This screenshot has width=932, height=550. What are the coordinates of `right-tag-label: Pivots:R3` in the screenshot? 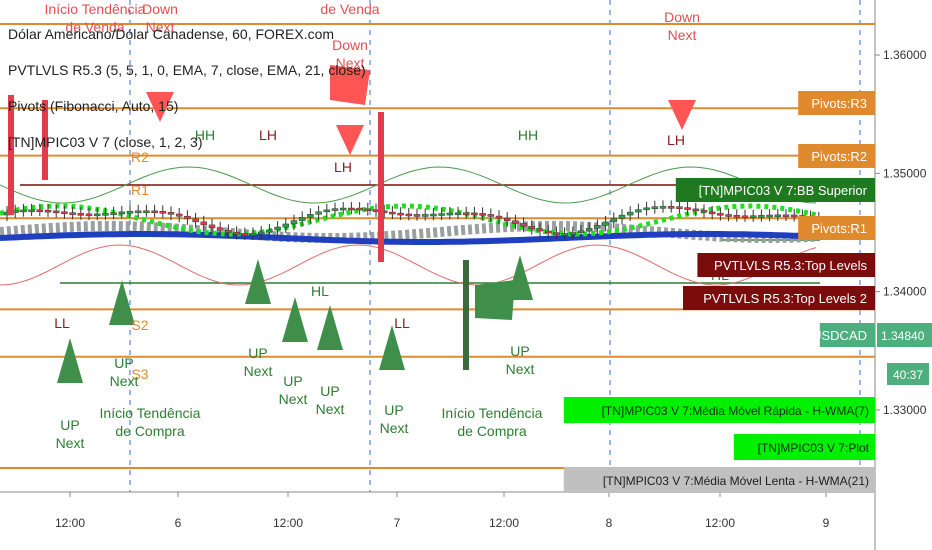 It's located at (839, 103).